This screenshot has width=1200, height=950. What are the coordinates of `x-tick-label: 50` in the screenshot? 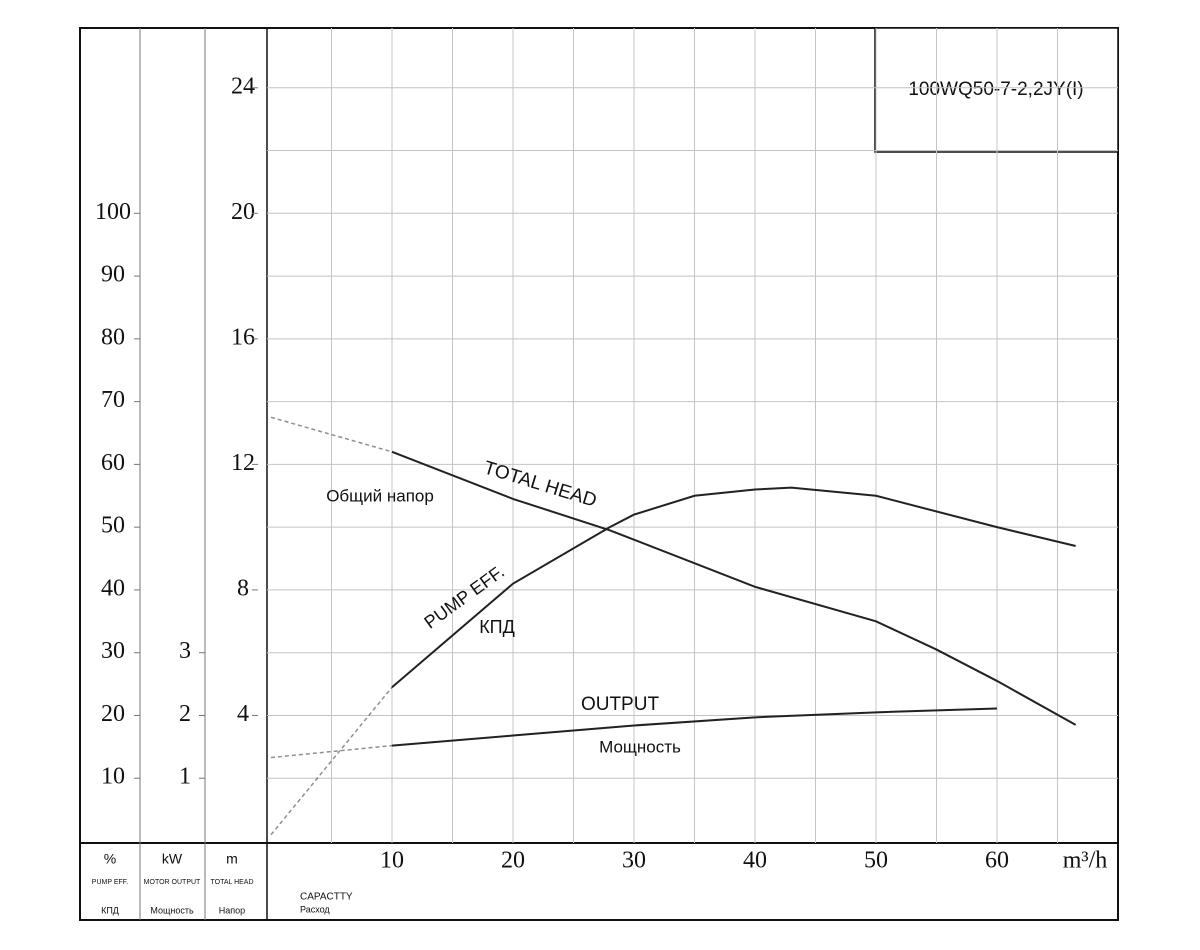 It's located at (876, 861).